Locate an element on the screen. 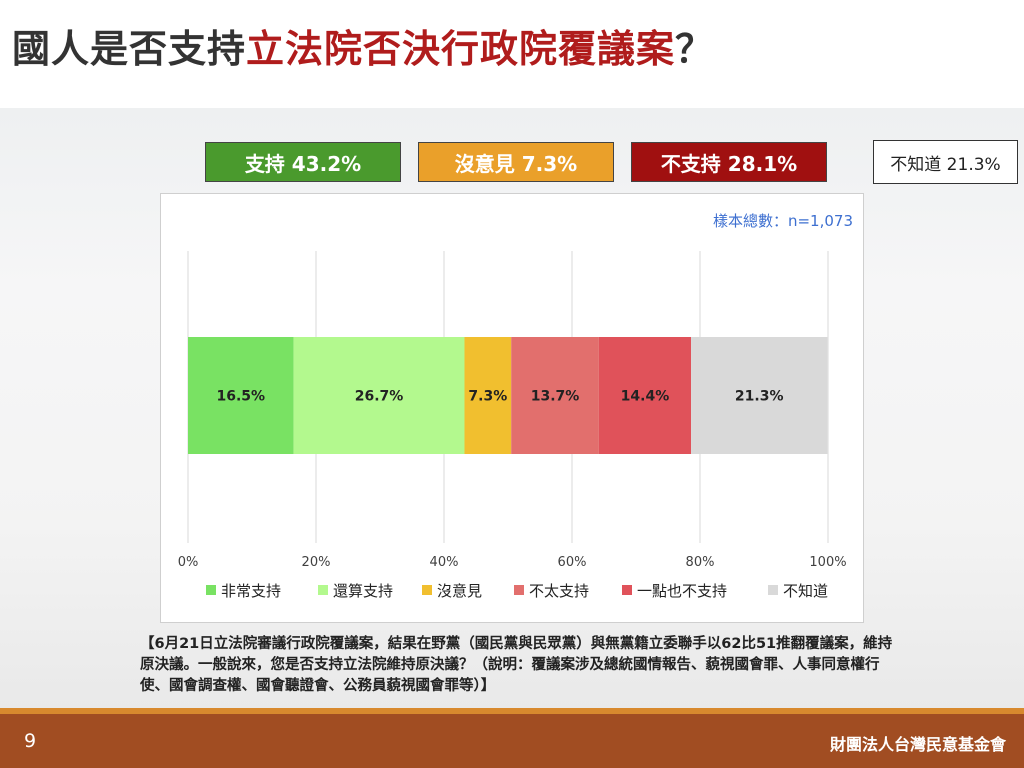 This screenshot has width=1024, height=768. title-part1: 國人是否支持 is located at coordinates (129, 49).